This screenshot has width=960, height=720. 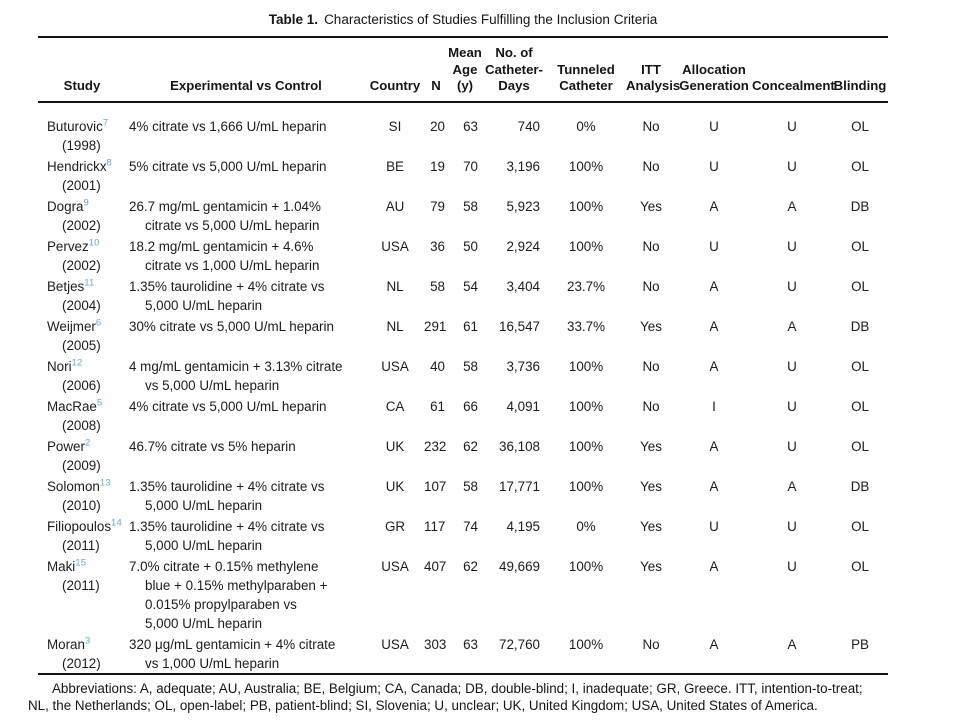 What do you see at coordinates (714, 85) in the screenshot?
I see `header-line: Generation` at bounding box center [714, 85].